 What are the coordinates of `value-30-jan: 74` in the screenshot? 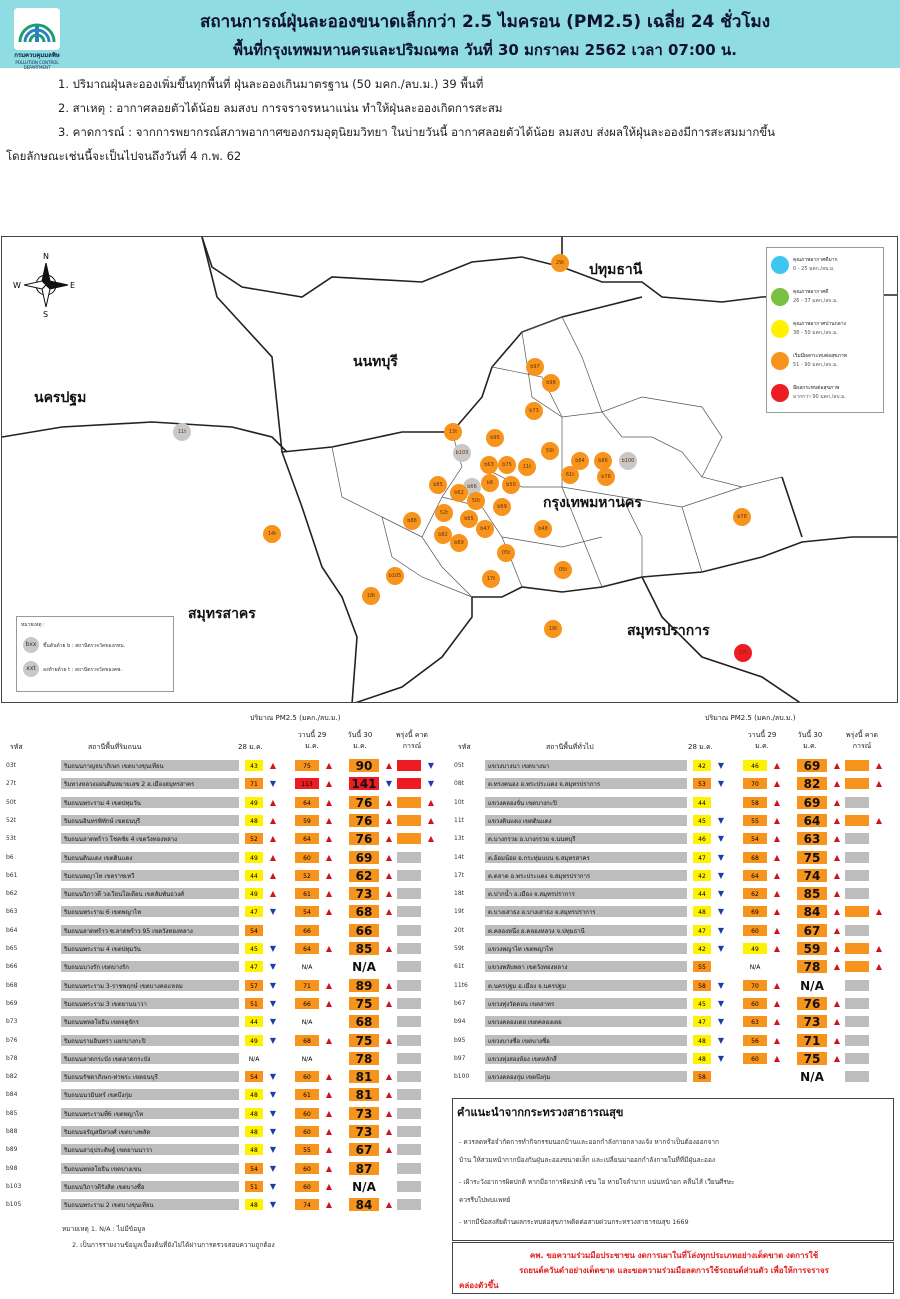 It's located at (812, 875).